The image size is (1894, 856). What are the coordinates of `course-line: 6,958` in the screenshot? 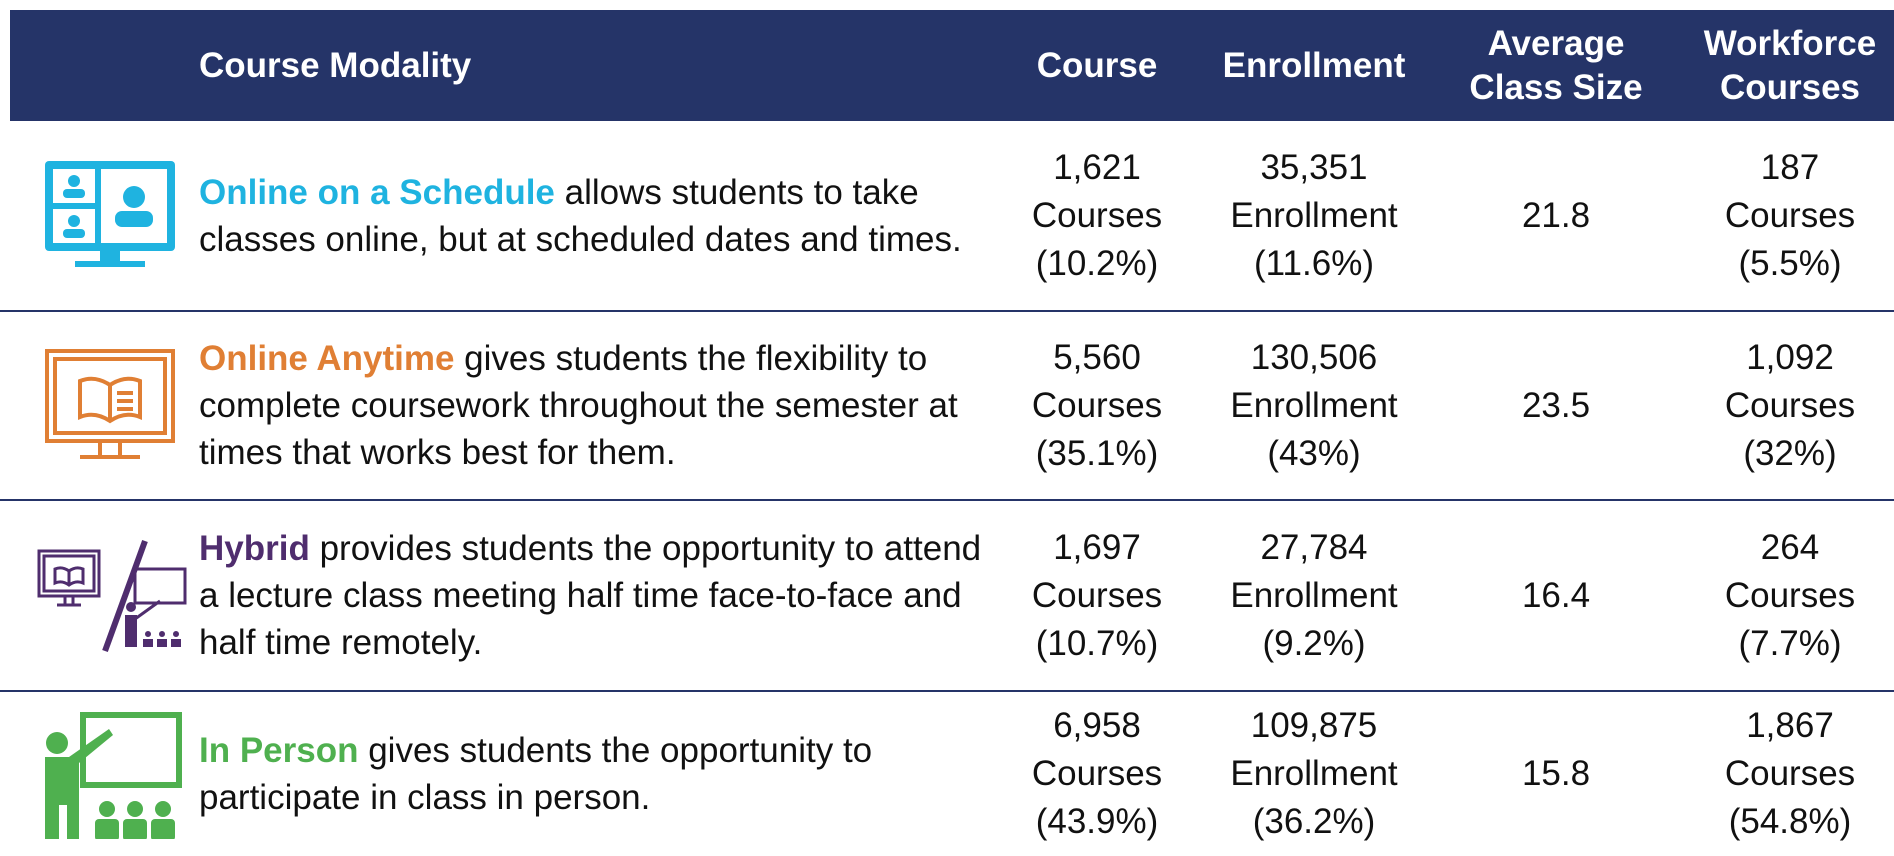 It's located at (1097, 725).